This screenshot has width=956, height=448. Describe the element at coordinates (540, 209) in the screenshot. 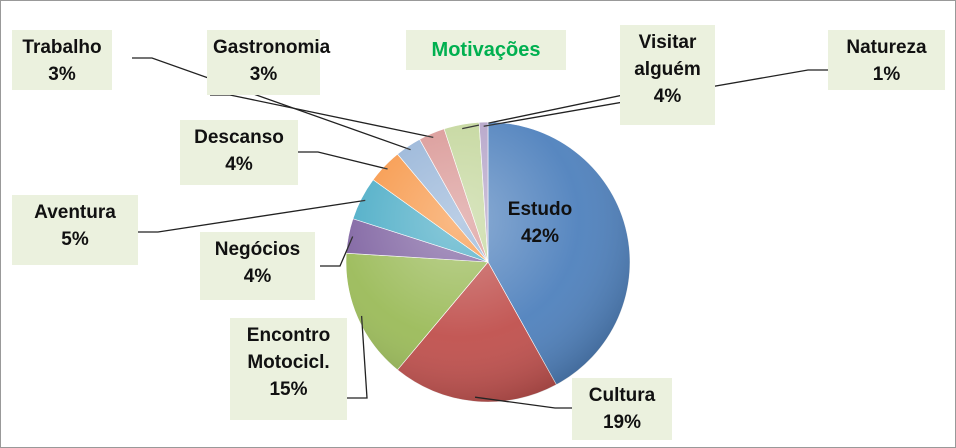

I see `category-label: Estudo` at that location.